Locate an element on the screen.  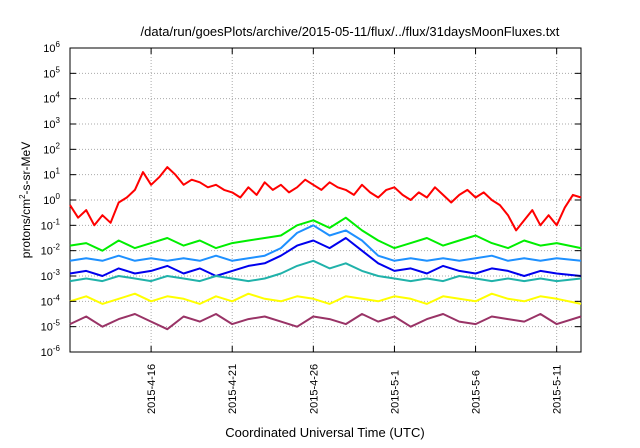
y-tick-label: 10⁻⁶ is located at coordinates (51, 351).